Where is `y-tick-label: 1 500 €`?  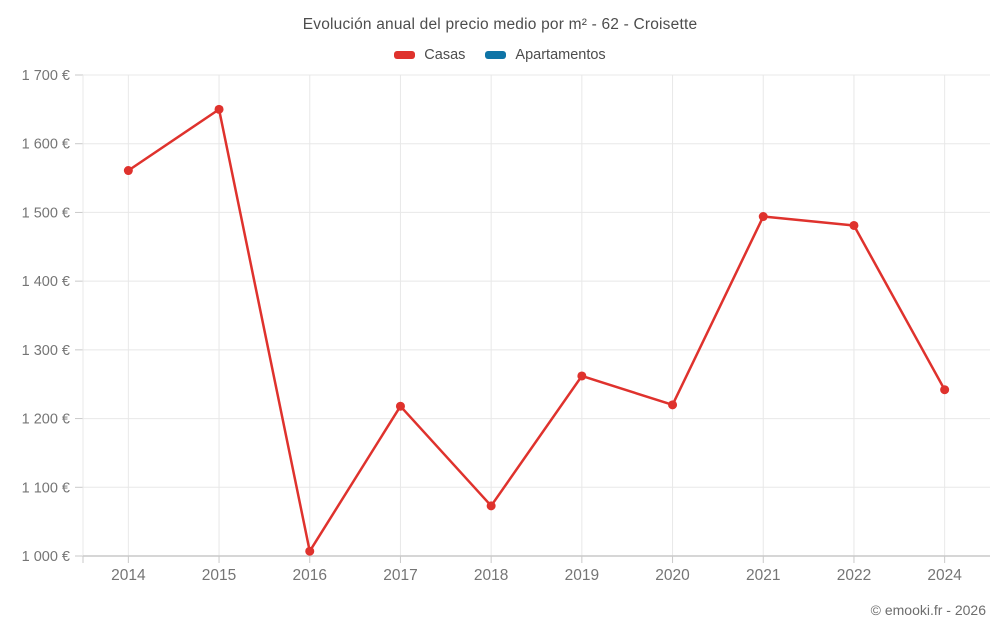 y-tick-label: 1 500 € is located at coordinates (46, 213).